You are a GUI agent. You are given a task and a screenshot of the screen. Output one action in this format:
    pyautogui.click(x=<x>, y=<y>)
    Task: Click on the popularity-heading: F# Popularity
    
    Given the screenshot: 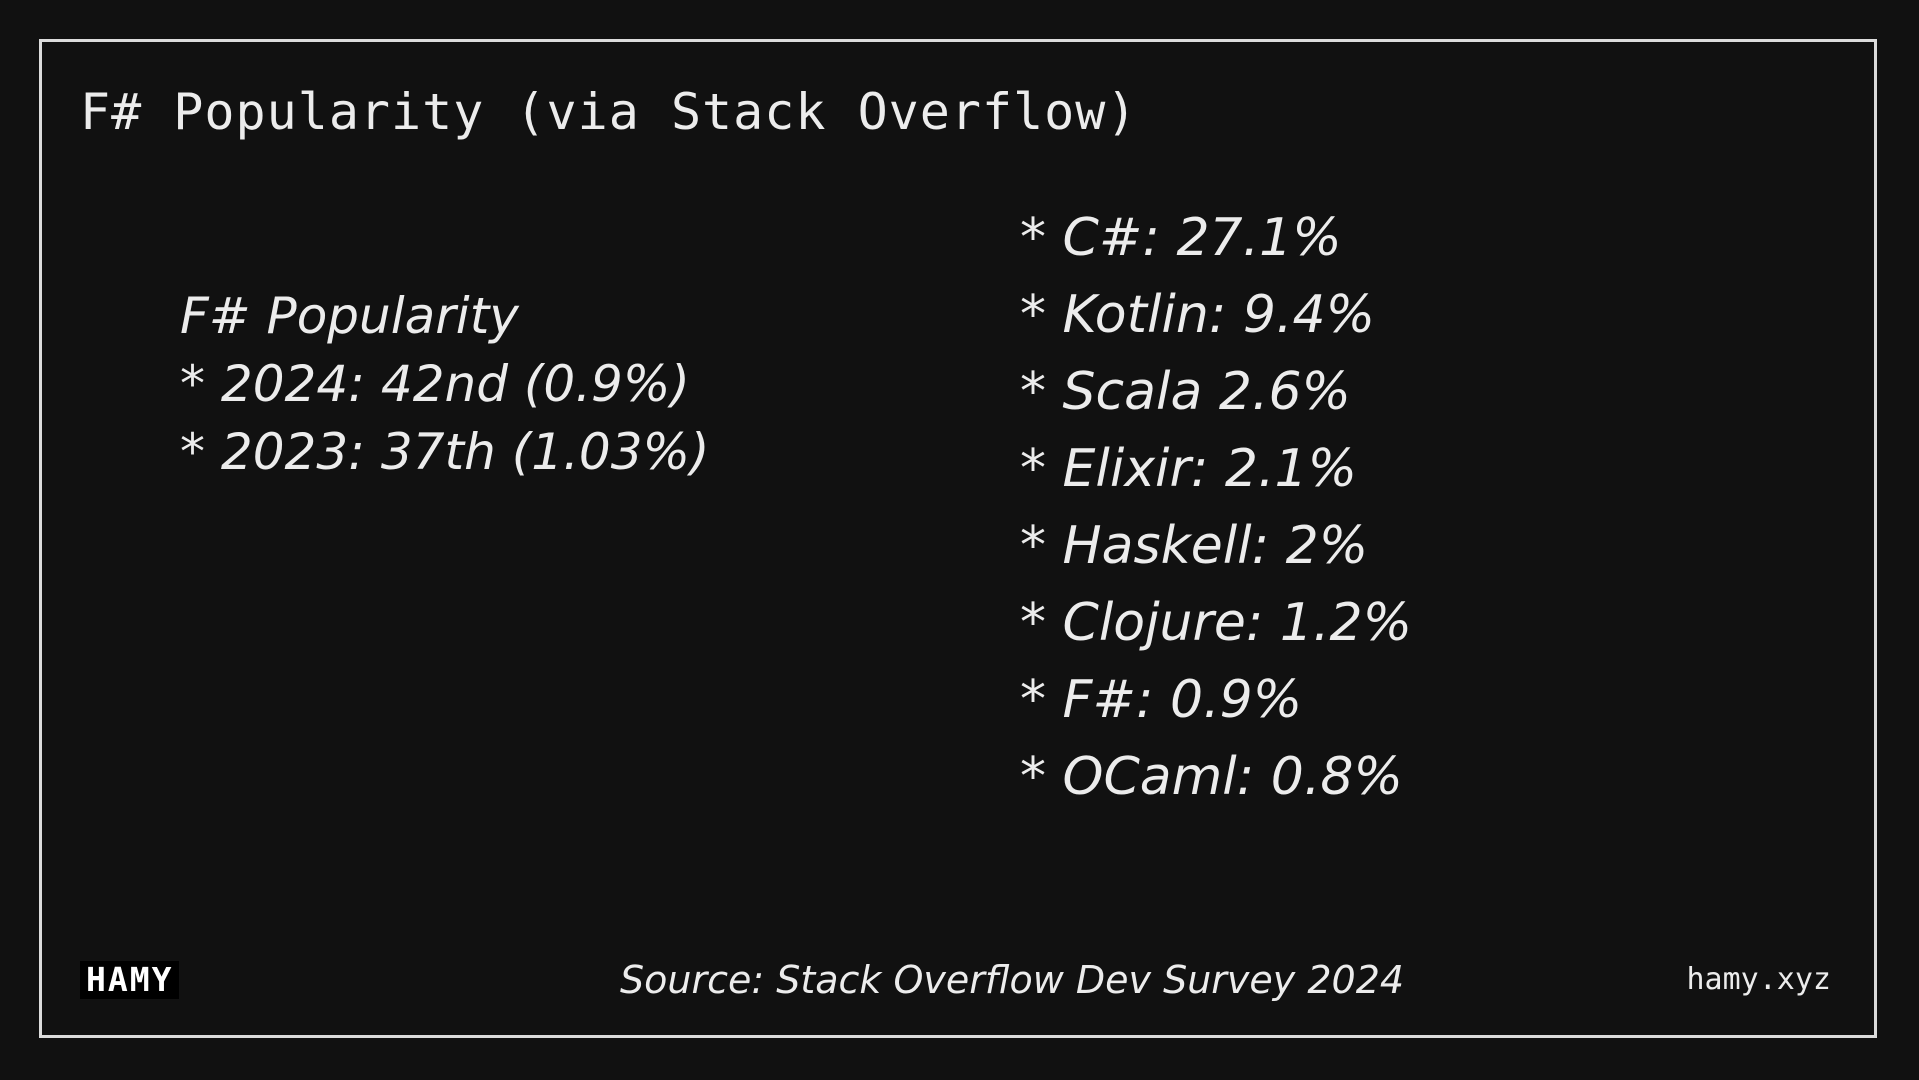 What is the action you would take?
    pyautogui.click(x=349, y=316)
    